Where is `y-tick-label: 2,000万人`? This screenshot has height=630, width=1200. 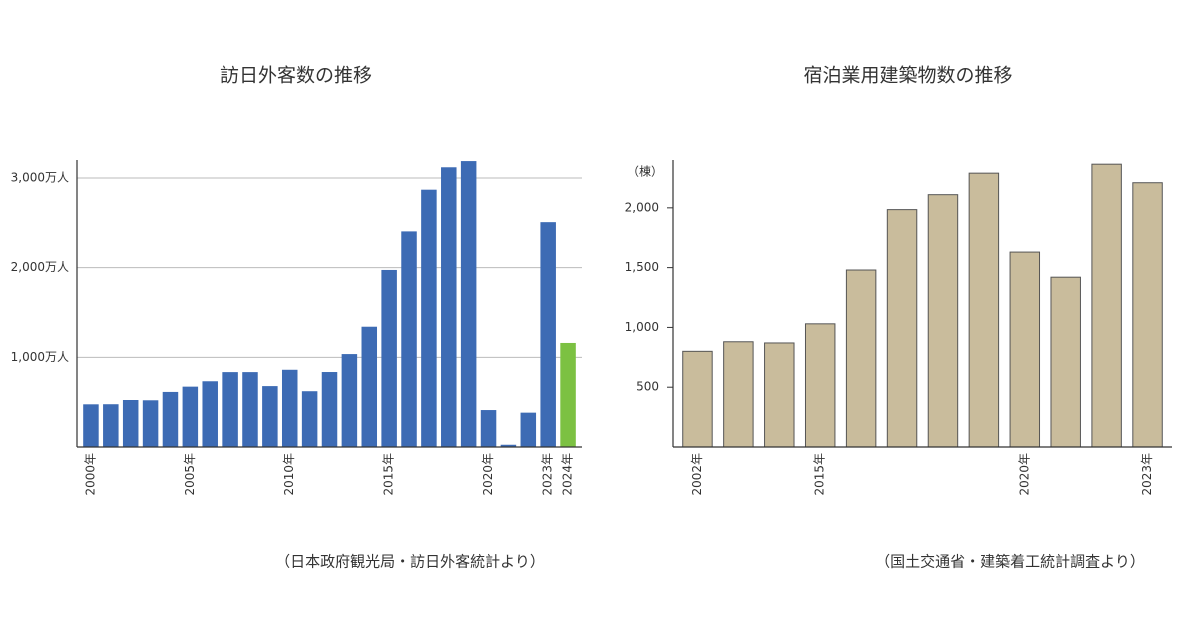 y-tick-label: 2,000万人 is located at coordinates (40, 267).